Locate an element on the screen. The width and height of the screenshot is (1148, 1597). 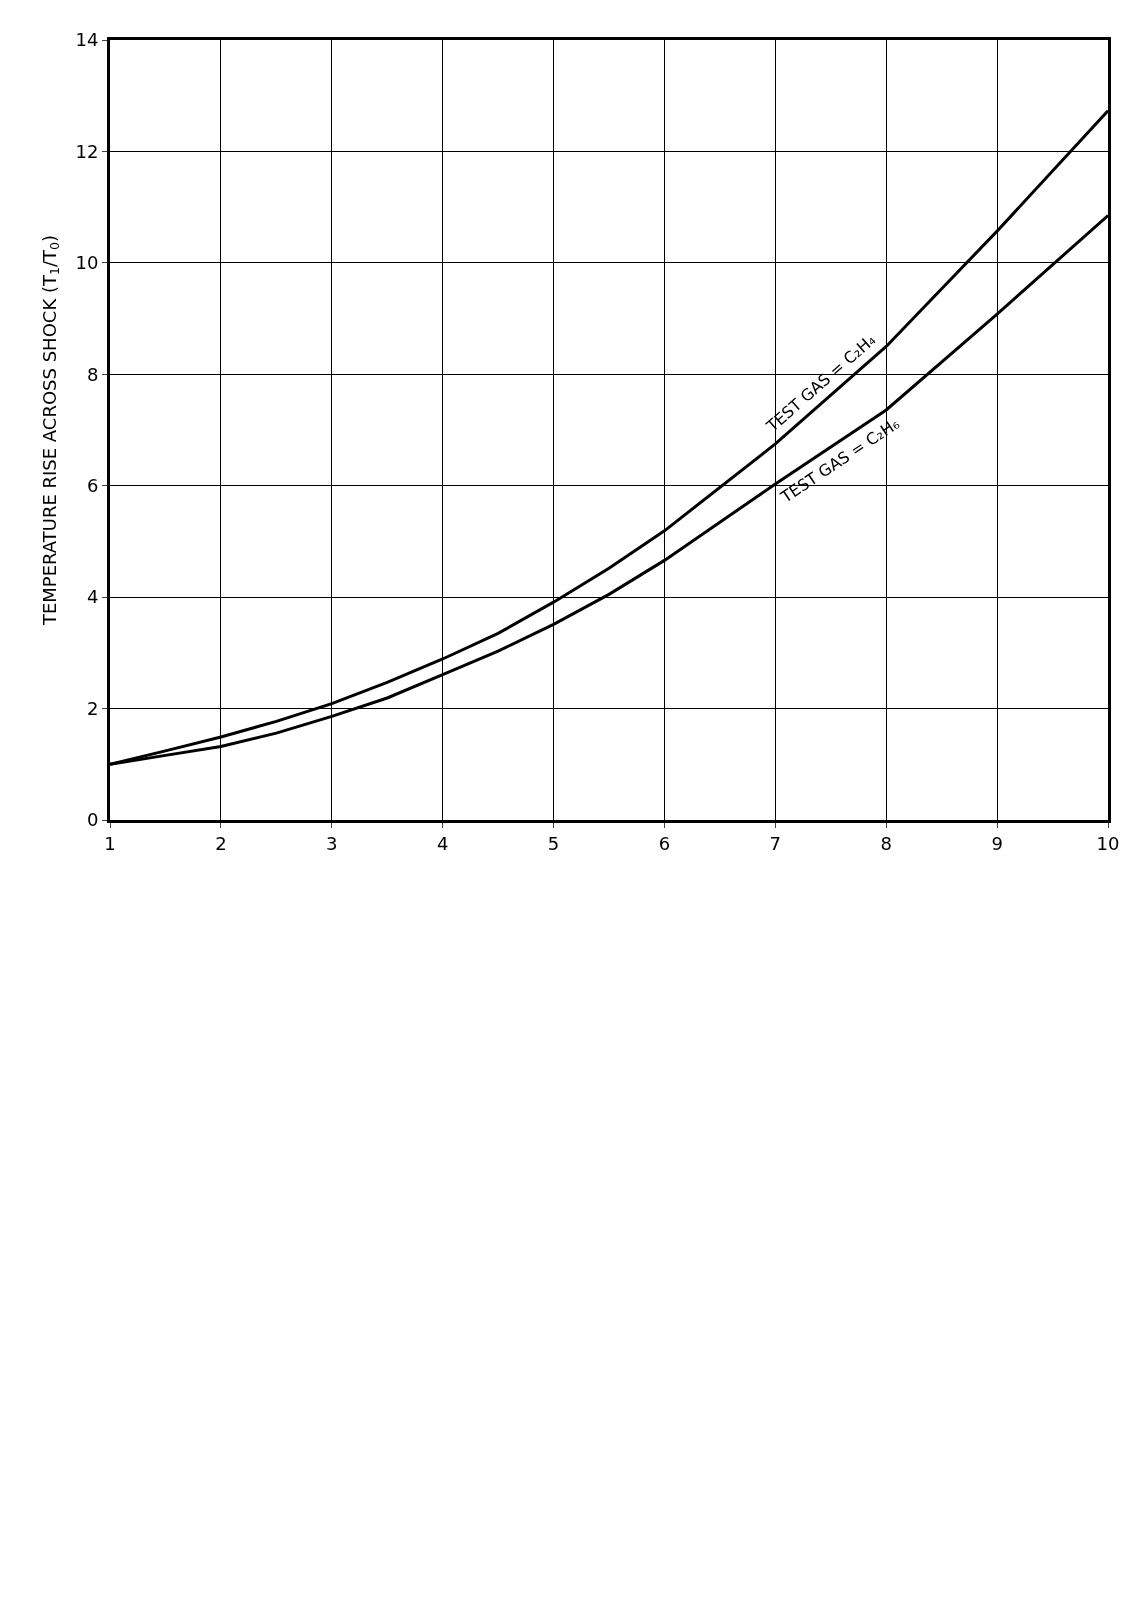
x-tick-label: 10 is located at coordinates (1108, 843).